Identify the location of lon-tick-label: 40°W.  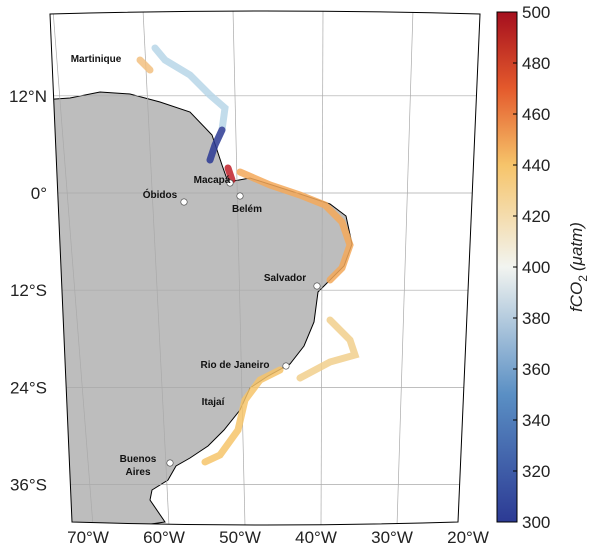
(316, 537).